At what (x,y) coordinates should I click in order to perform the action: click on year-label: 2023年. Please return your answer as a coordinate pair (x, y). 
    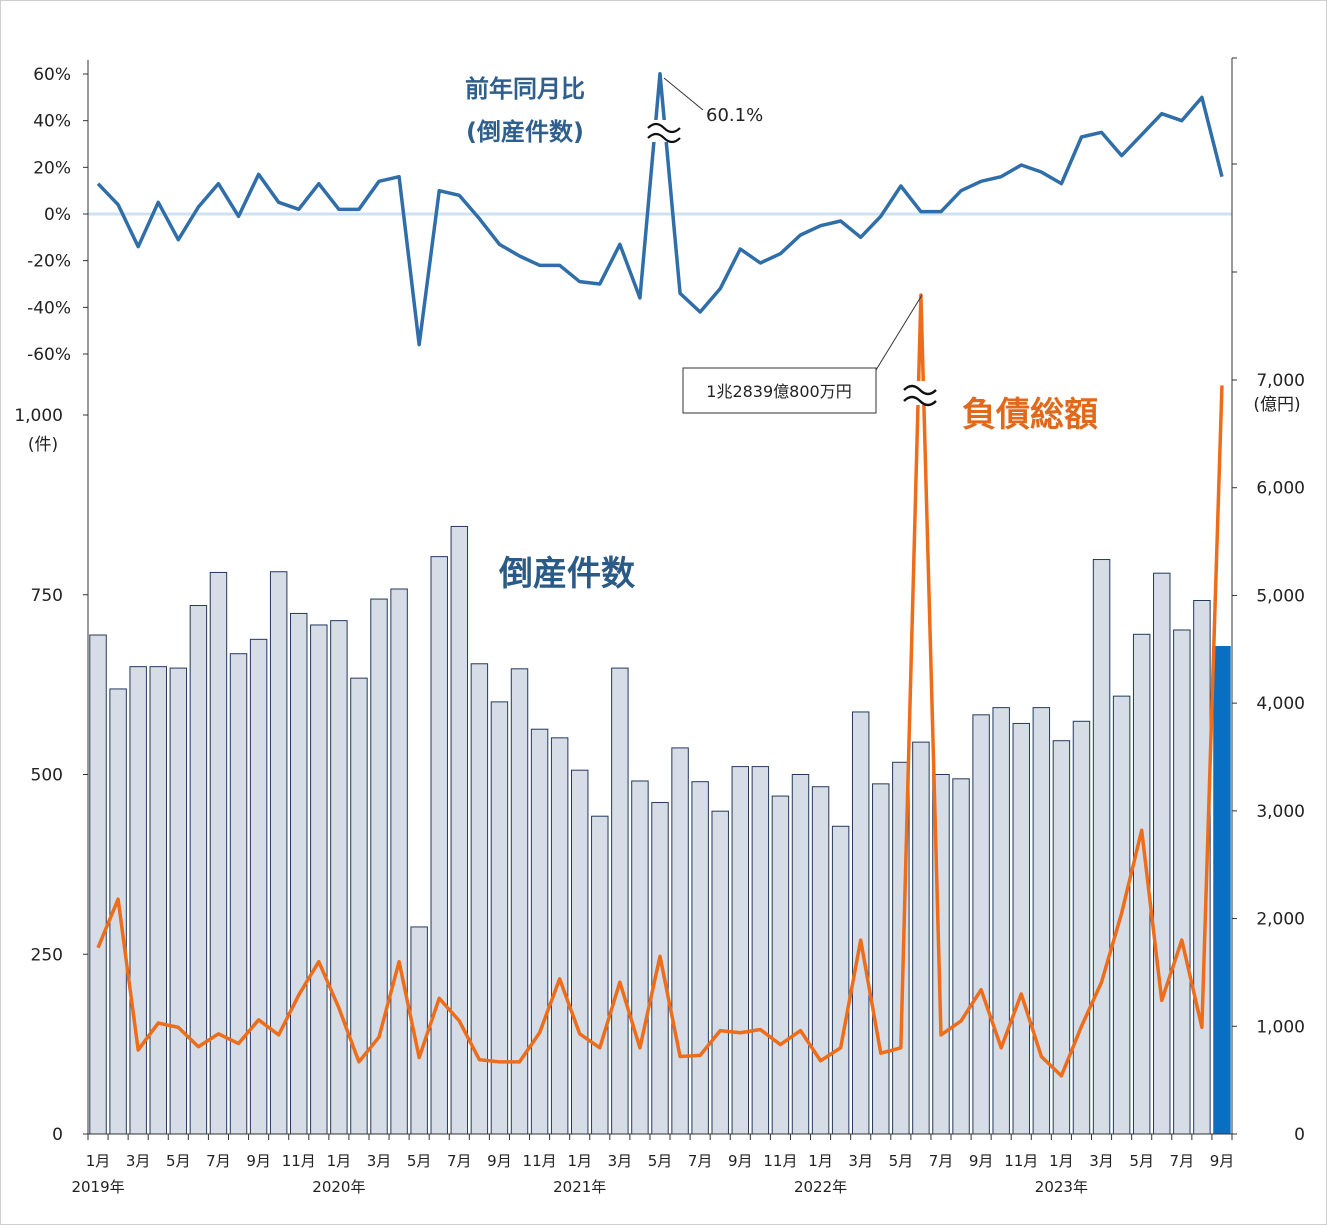
    Looking at the image, I should click on (1061, 1187).